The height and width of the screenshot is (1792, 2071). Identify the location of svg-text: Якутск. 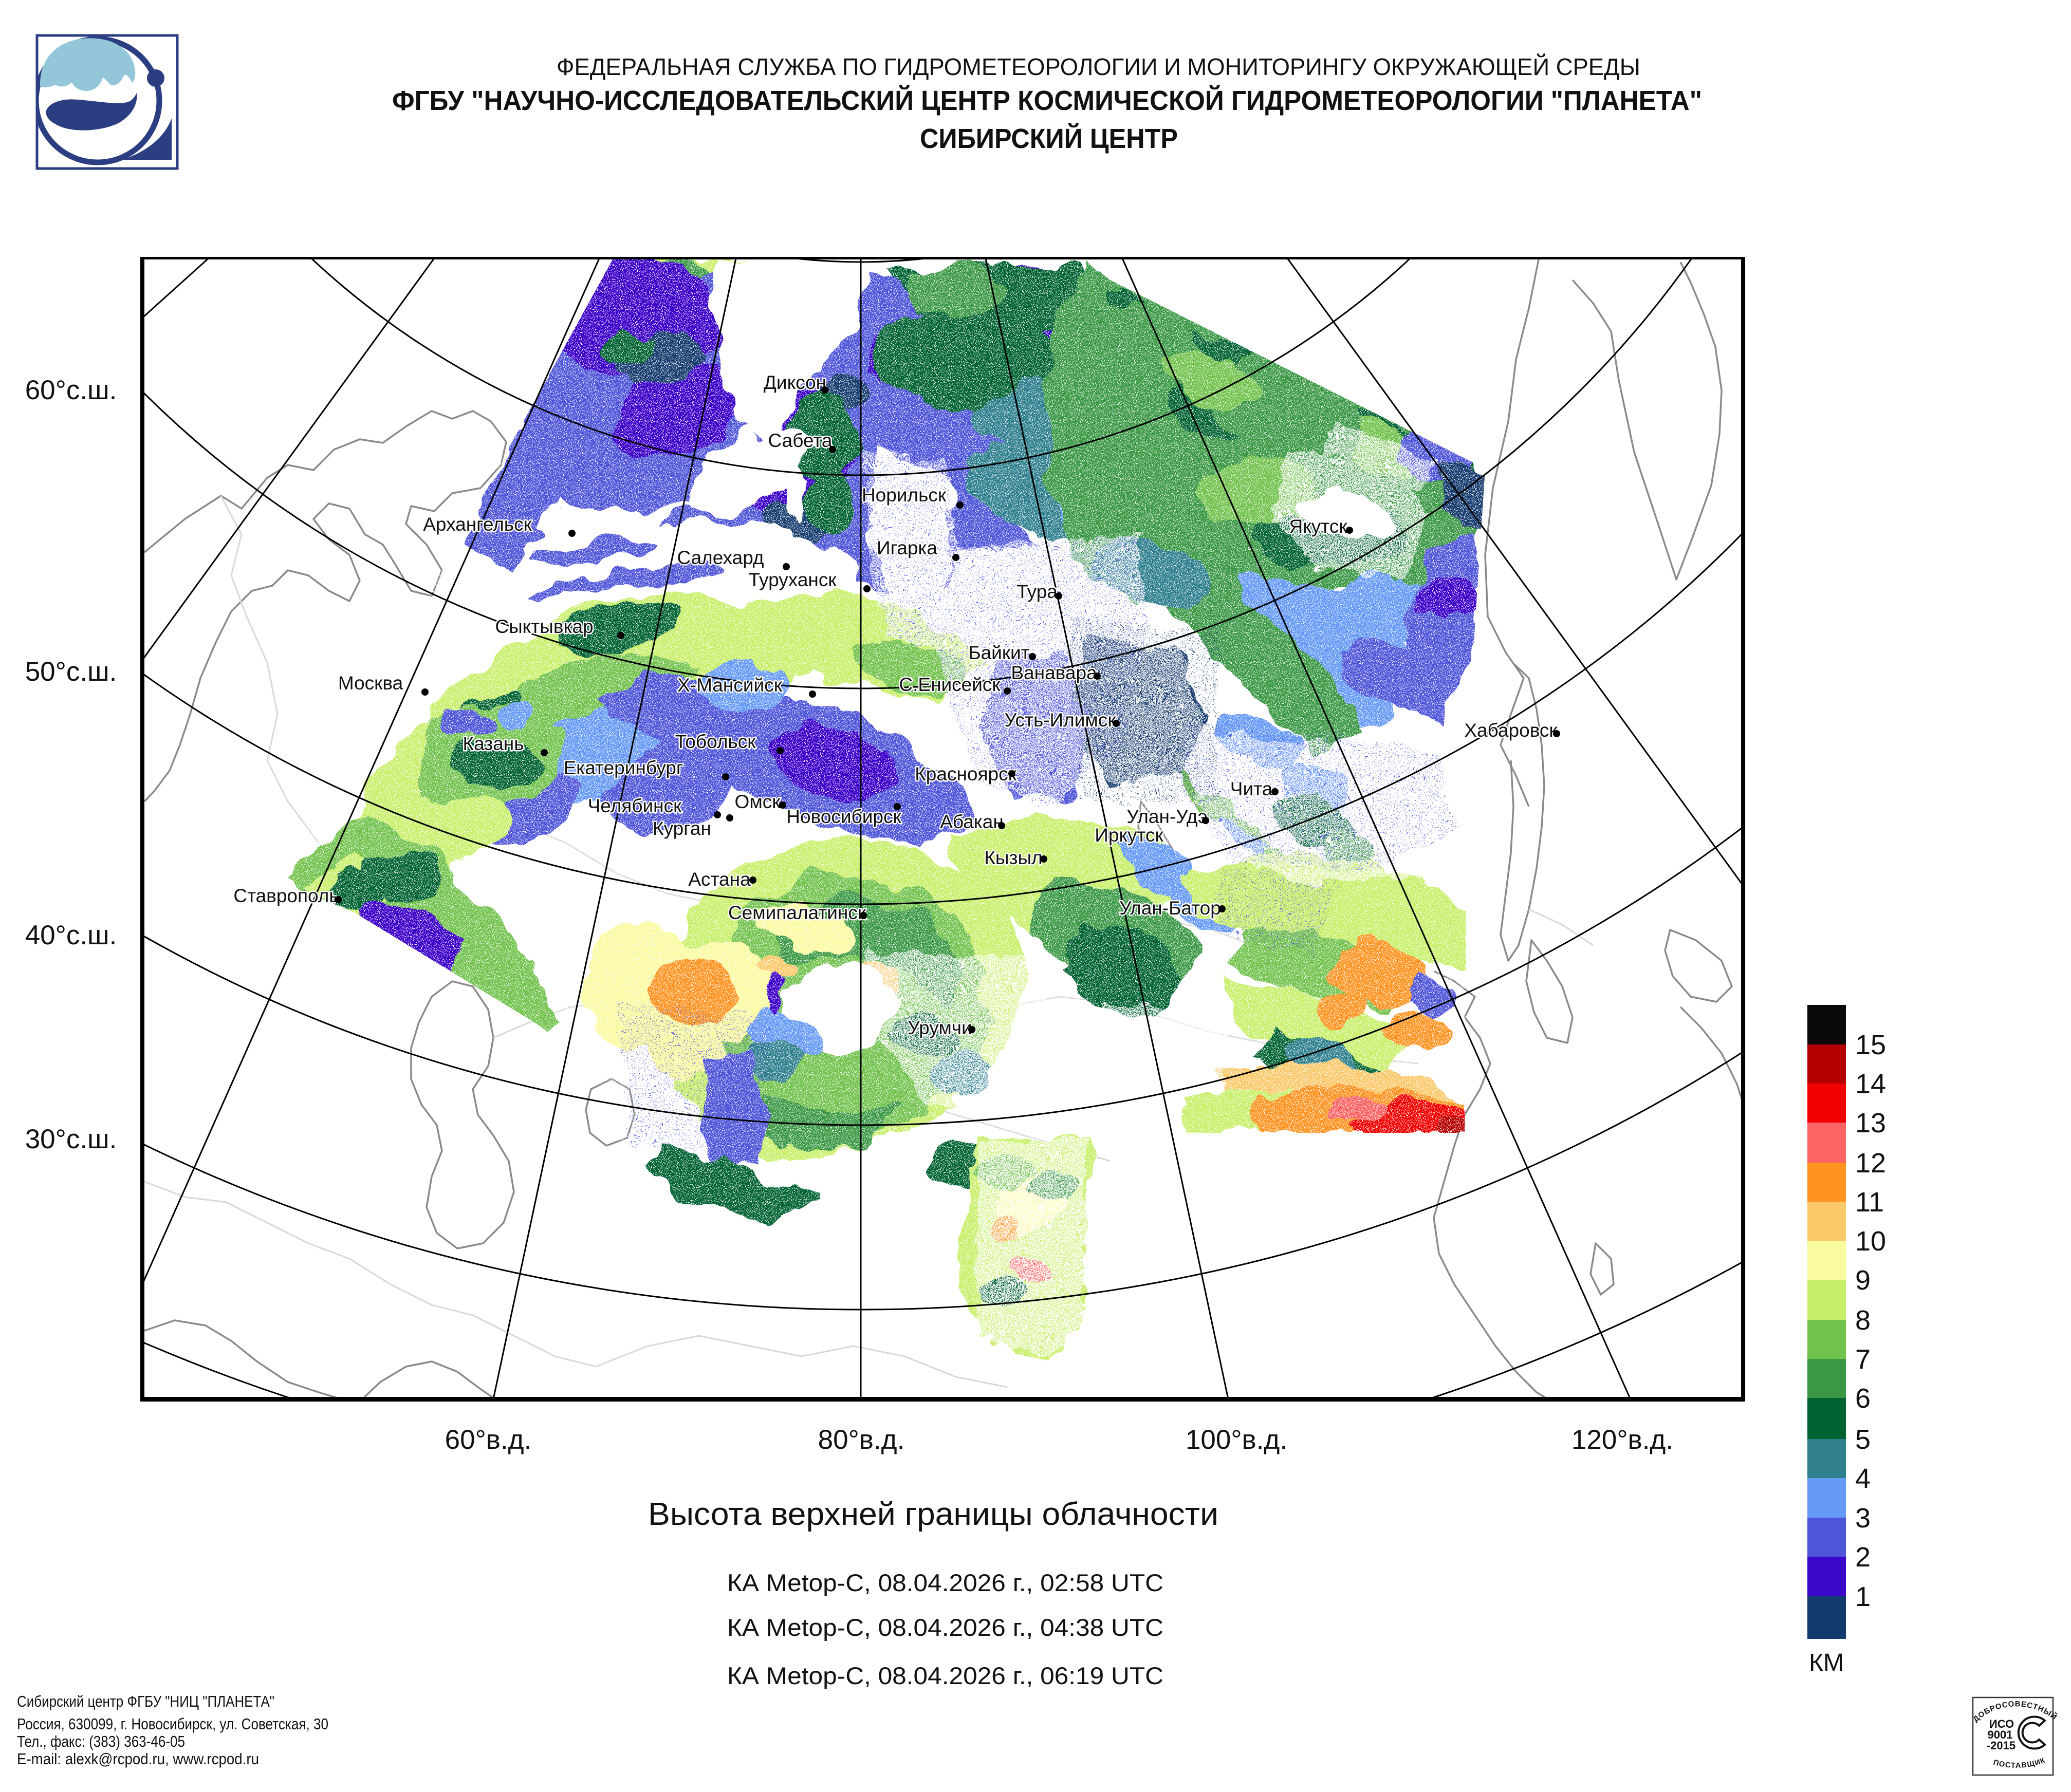
(1318, 526).